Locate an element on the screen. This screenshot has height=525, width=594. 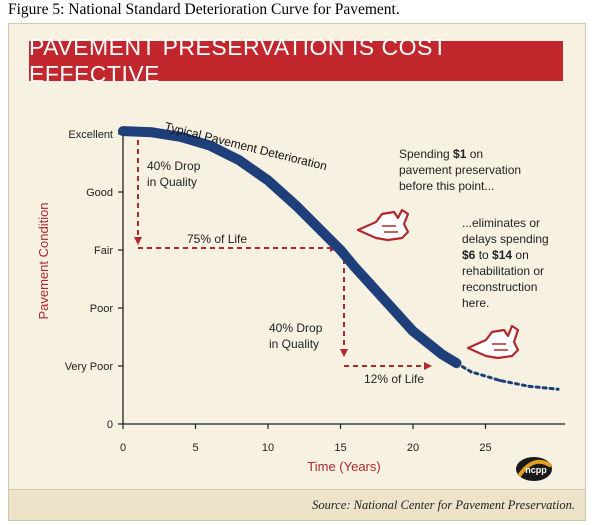
x-tick-label: 0 is located at coordinates (123, 448).